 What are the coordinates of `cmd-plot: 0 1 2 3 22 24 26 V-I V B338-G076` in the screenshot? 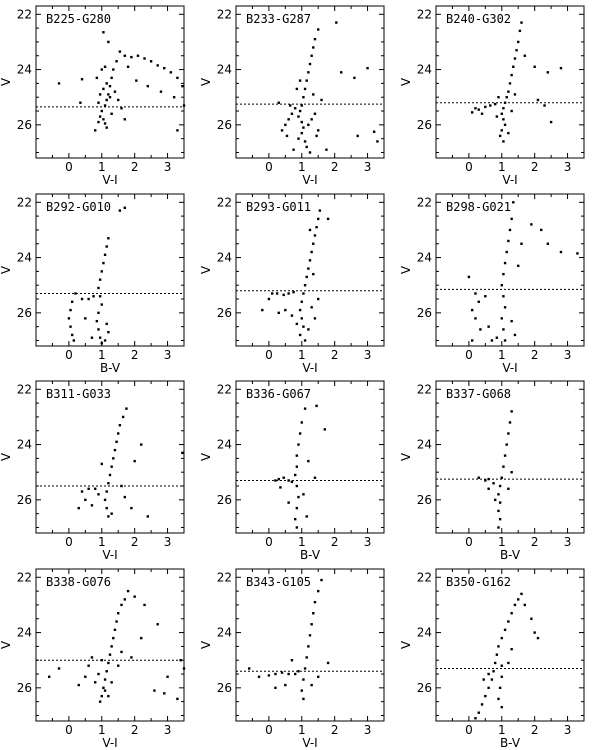 It's located at (93, 659).